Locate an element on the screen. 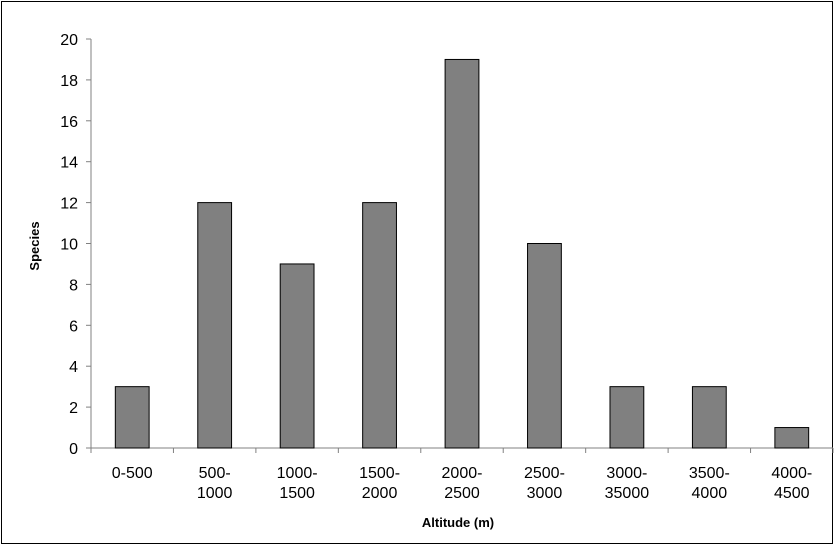  x-category-label-line: 0-500 is located at coordinates (132, 473).